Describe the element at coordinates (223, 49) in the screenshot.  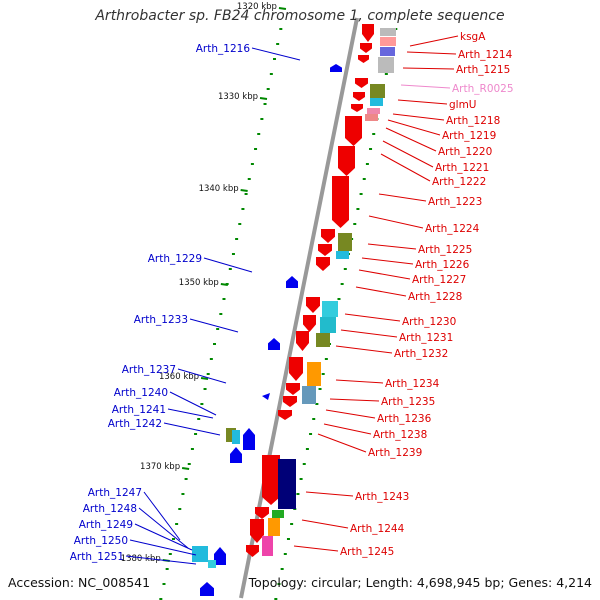
I see `gene-label-arth_1216: Arth_1216` at that location.